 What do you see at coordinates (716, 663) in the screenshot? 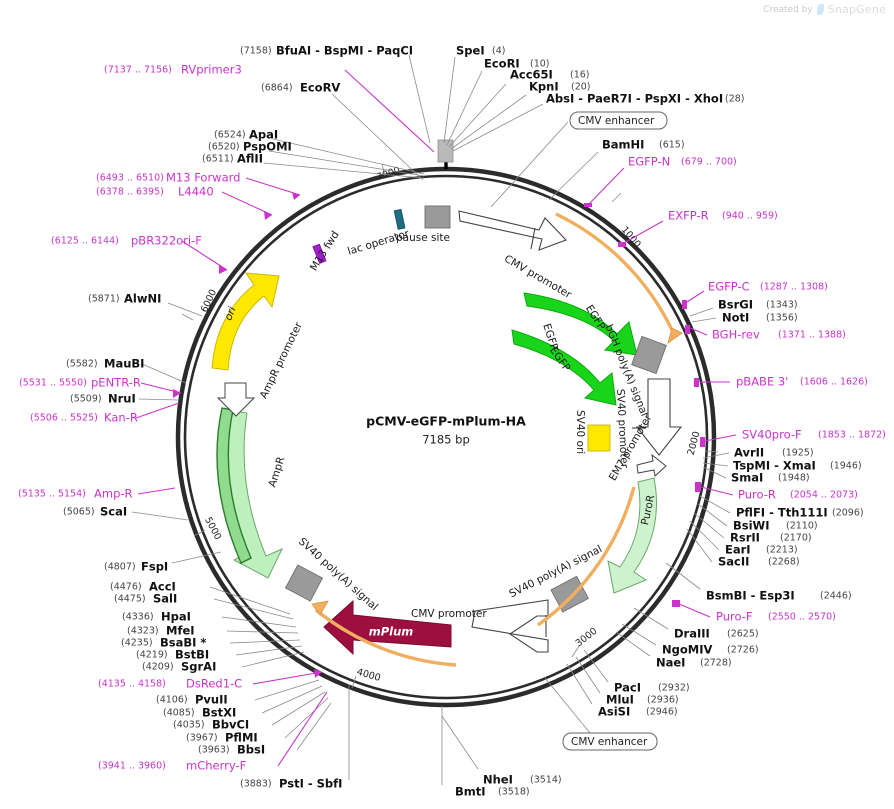
I see `enzyme-pos-naei: (2728)` at bounding box center [716, 663].